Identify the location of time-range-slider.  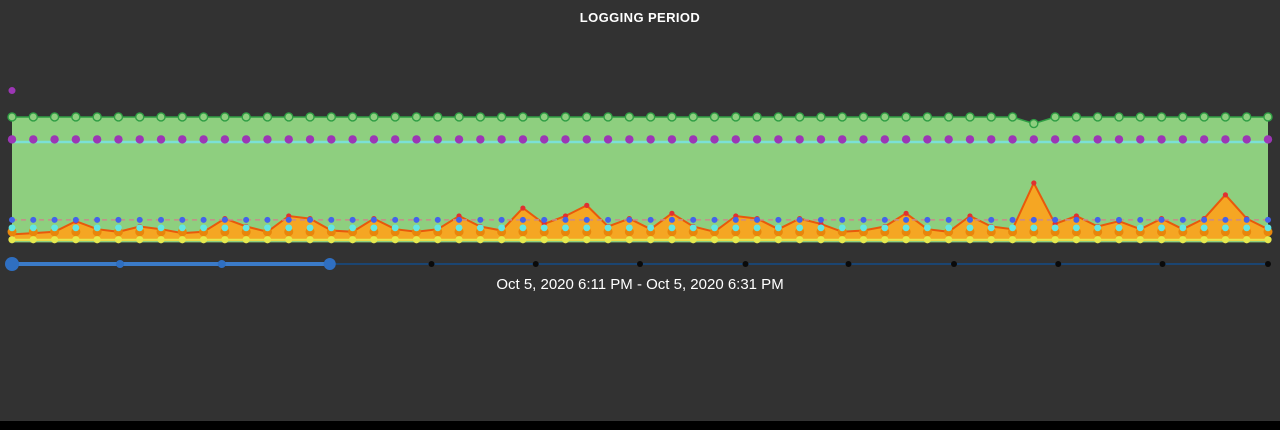
(638, 264).